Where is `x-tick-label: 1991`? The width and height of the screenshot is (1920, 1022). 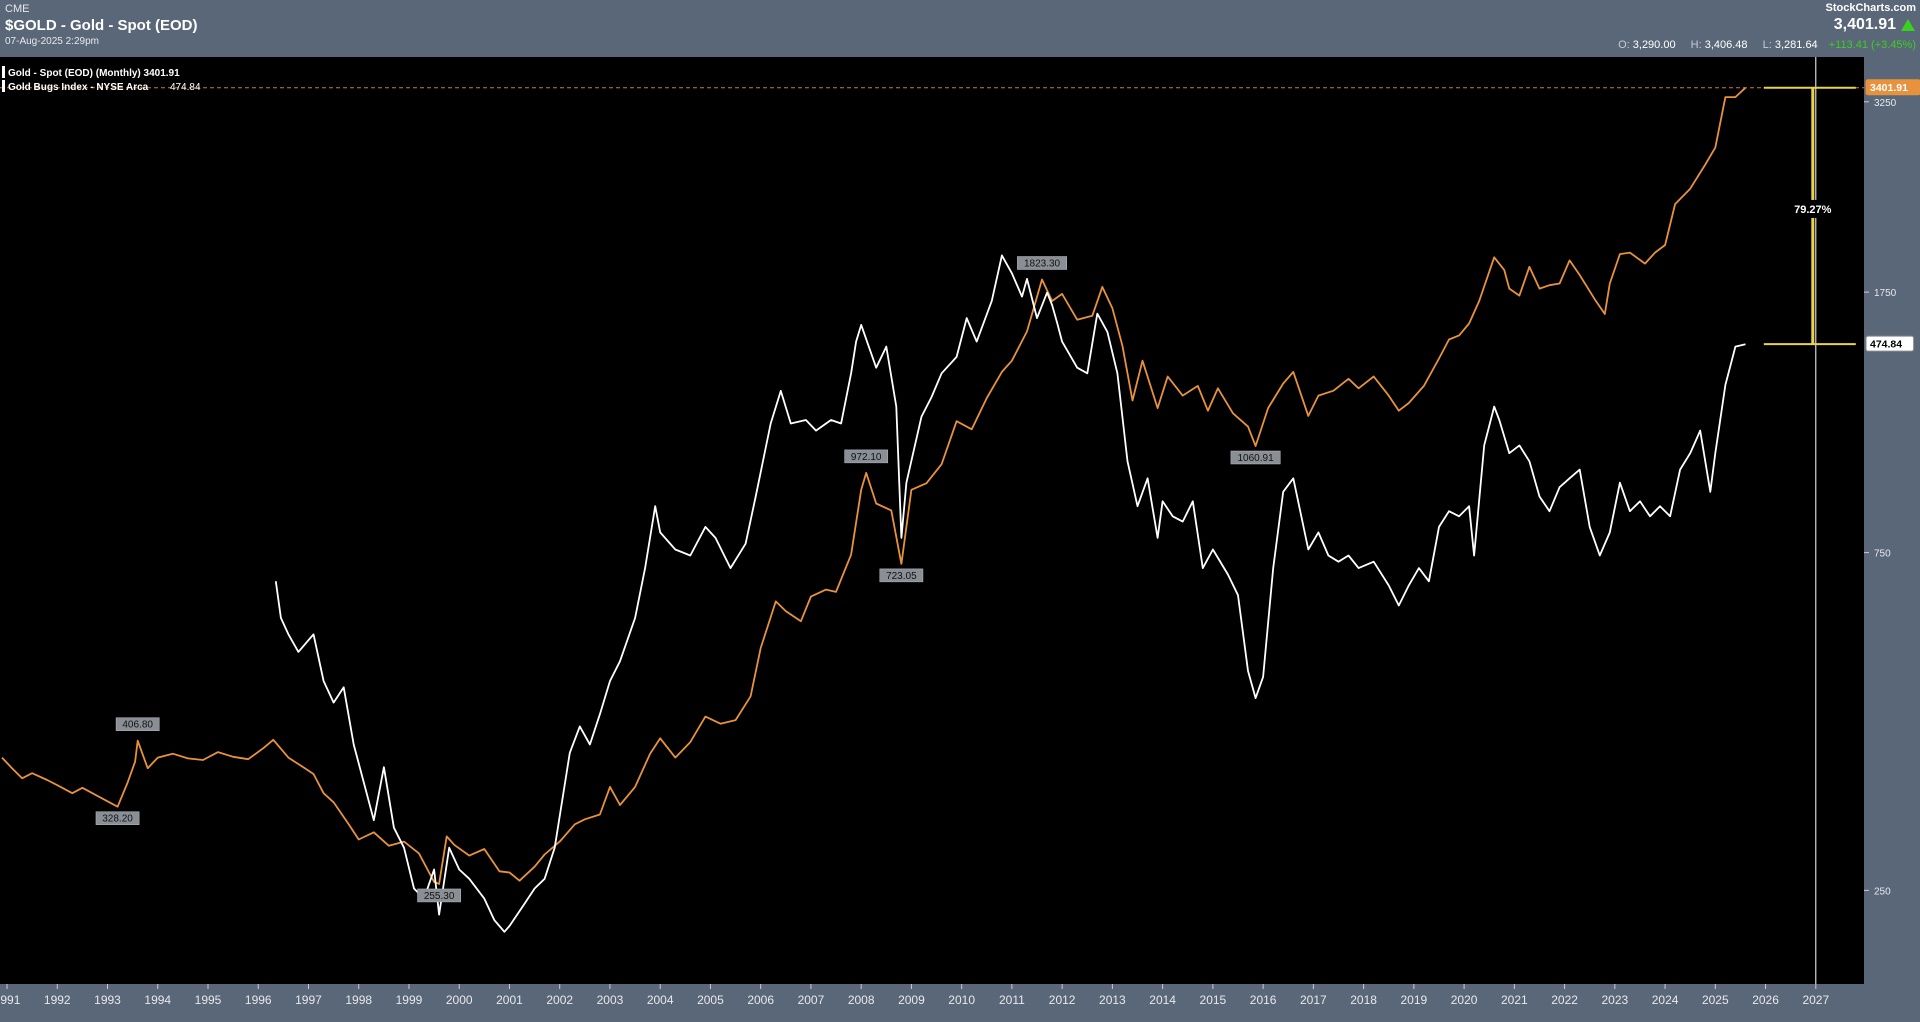 x-tick-label: 1991 is located at coordinates (10, 1000).